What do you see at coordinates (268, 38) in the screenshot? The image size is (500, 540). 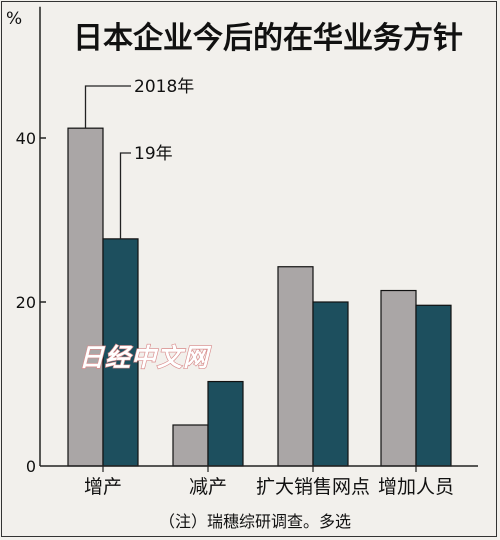 I see `chart-title: 日本企业今后的在华业务方针` at bounding box center [268, 38].